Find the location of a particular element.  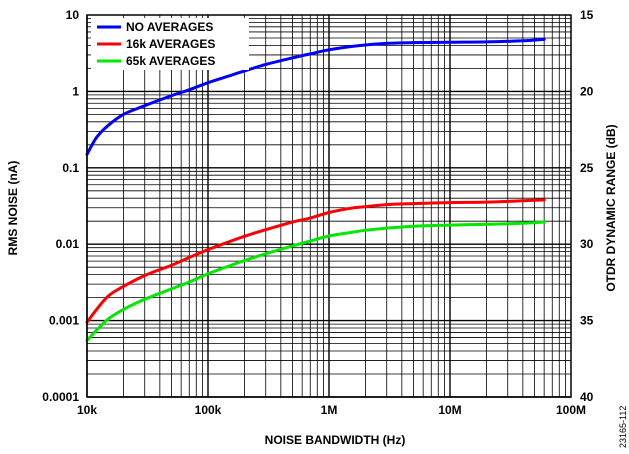

y-tick-labels: 0.0001 0.001 0.01 0.1 1 10 is located at coordinates (60, 206).